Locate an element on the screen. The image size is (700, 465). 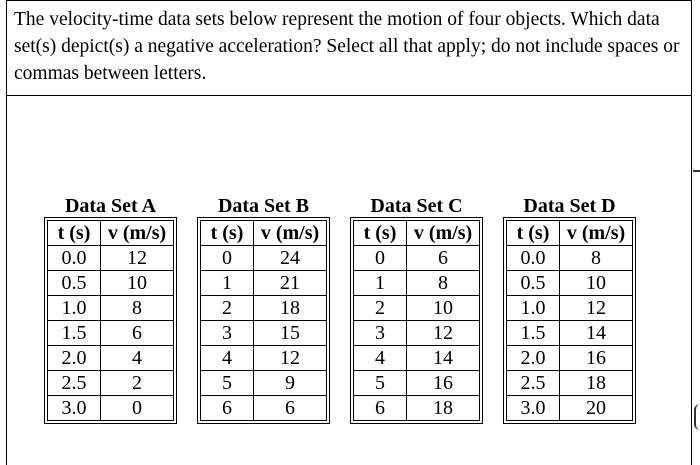
time-cell: 4 is located at coordinates (380, 358).